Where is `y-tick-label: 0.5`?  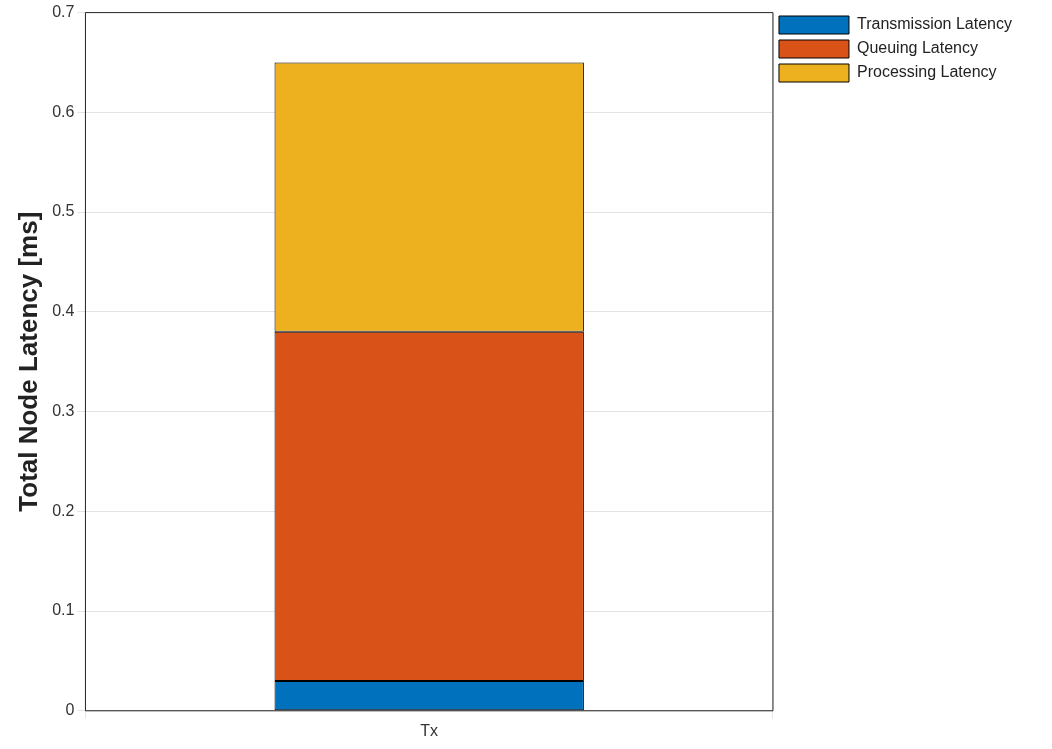
y-tick-label: 0.5 is located at coordinates (63, 211).